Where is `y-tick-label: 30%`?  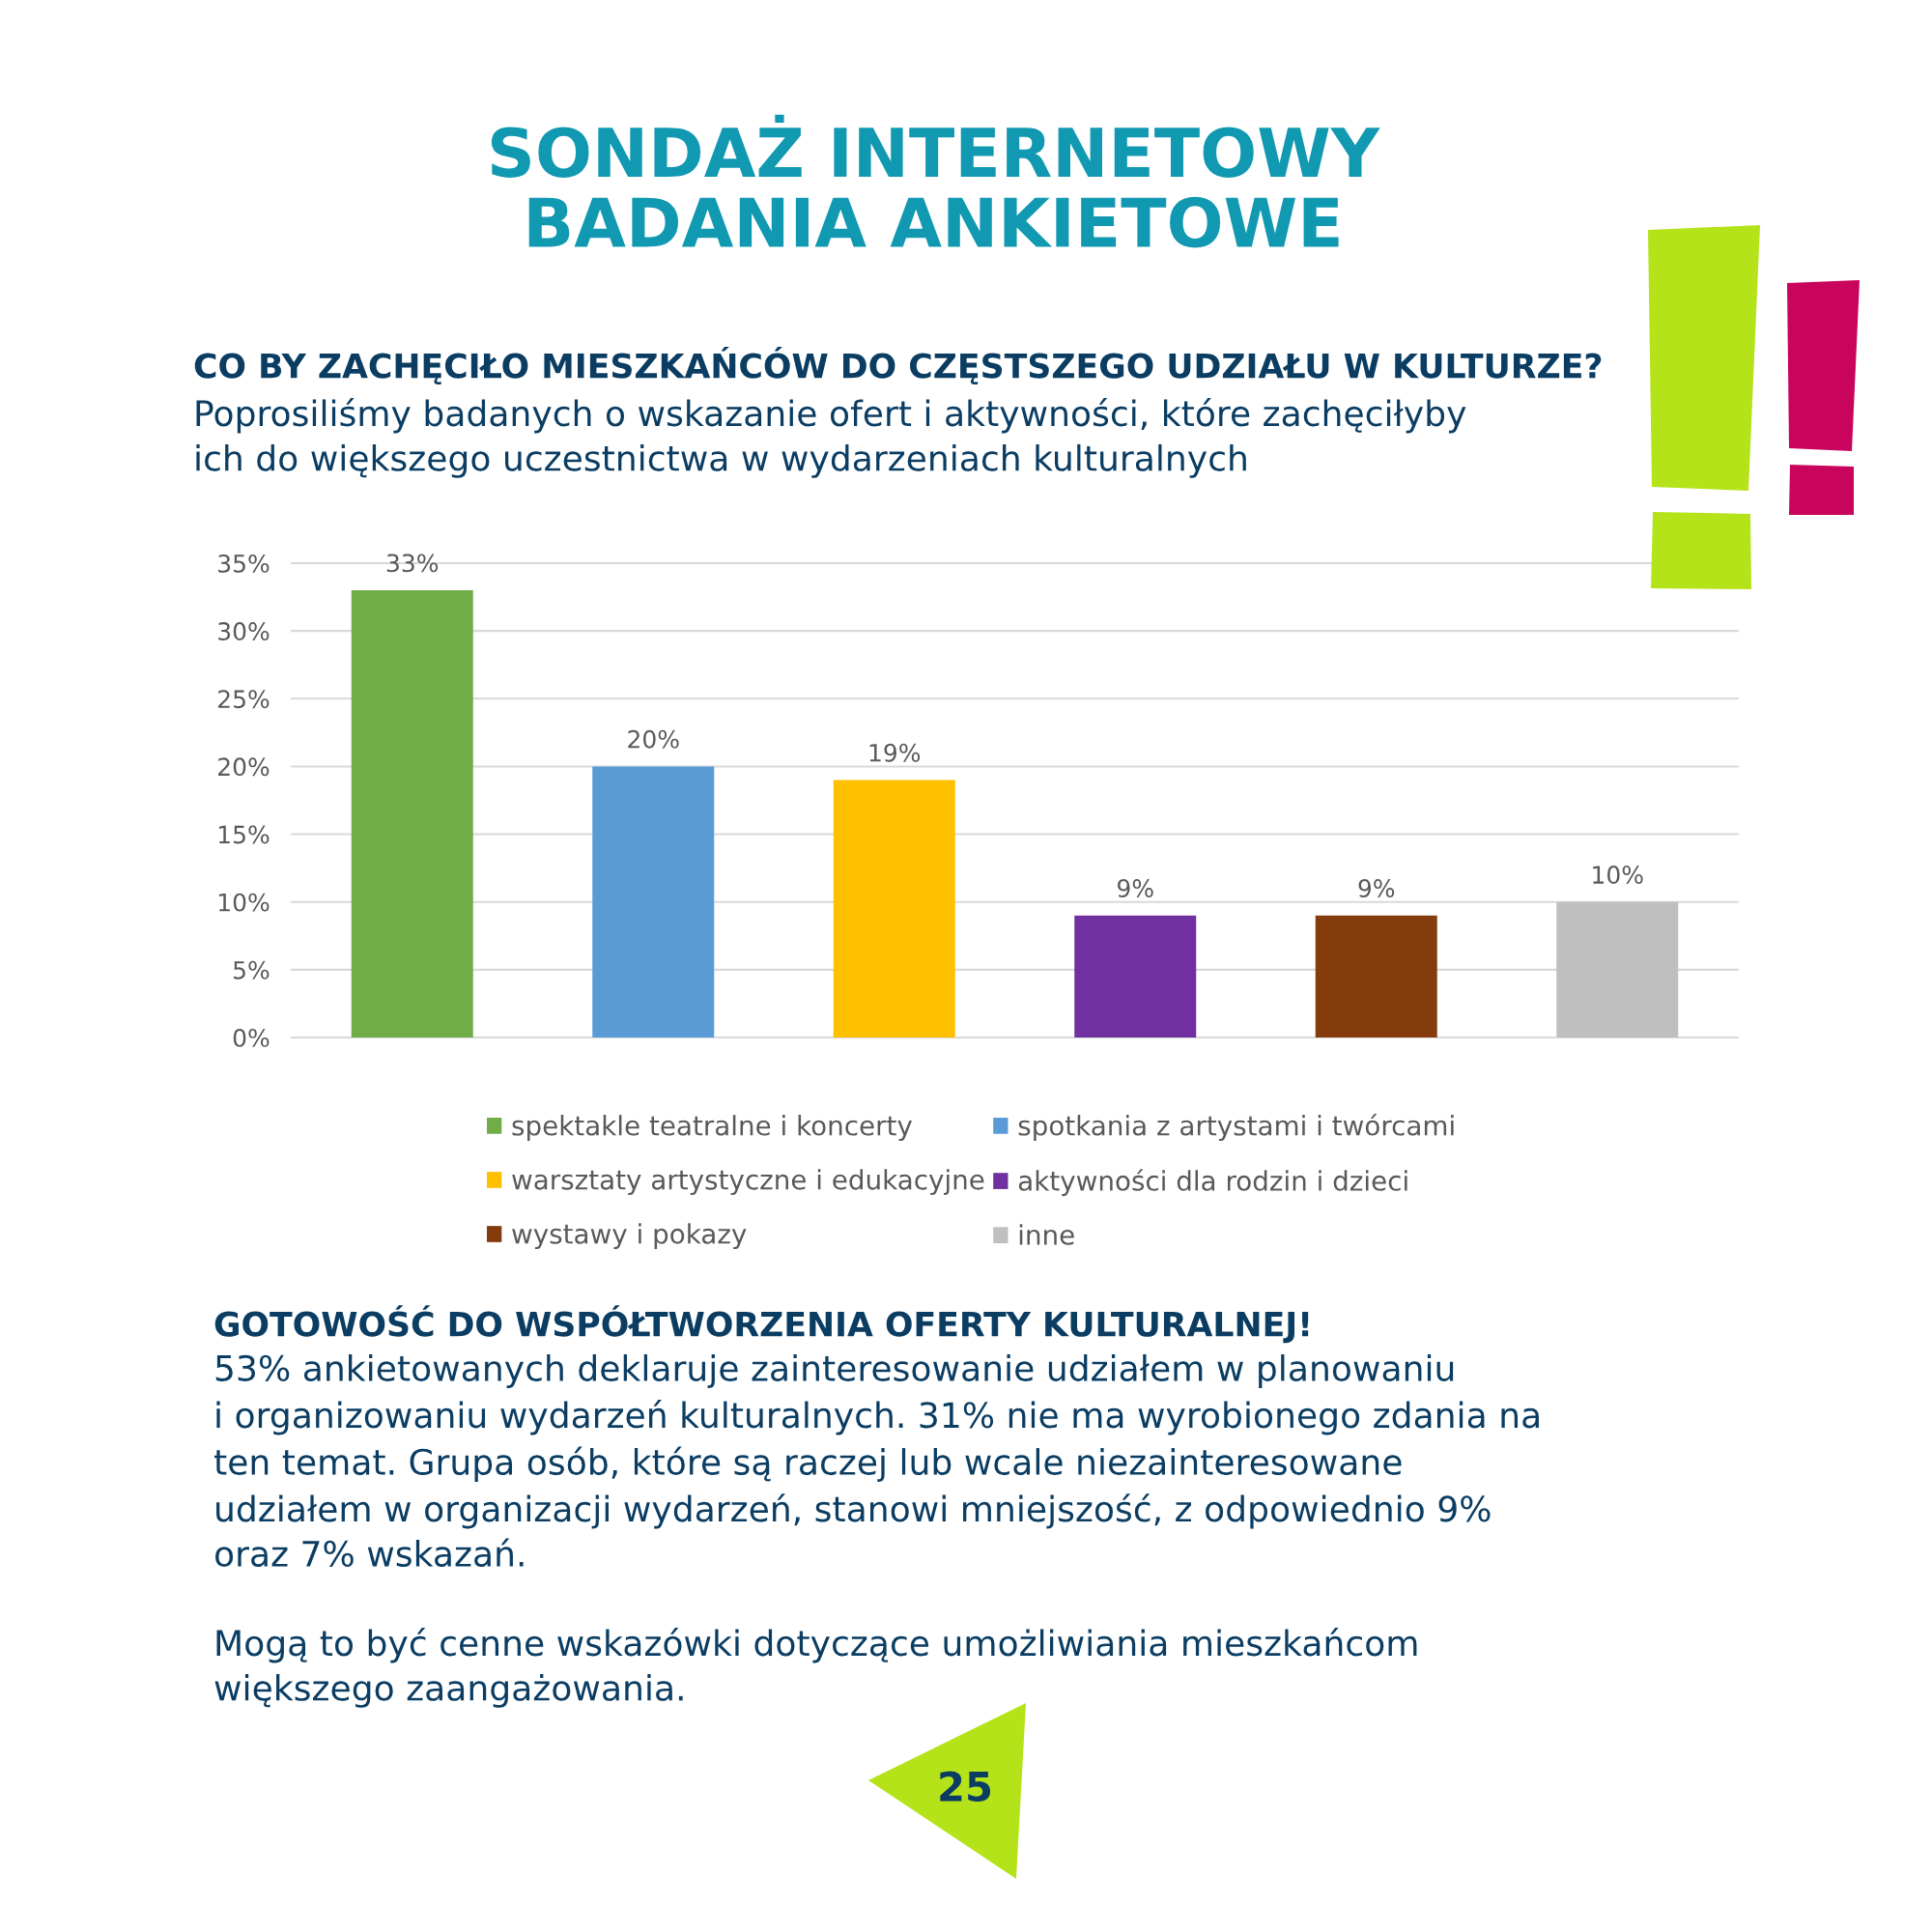 y-tick-label: 30% is located at coordinates (244, 631).